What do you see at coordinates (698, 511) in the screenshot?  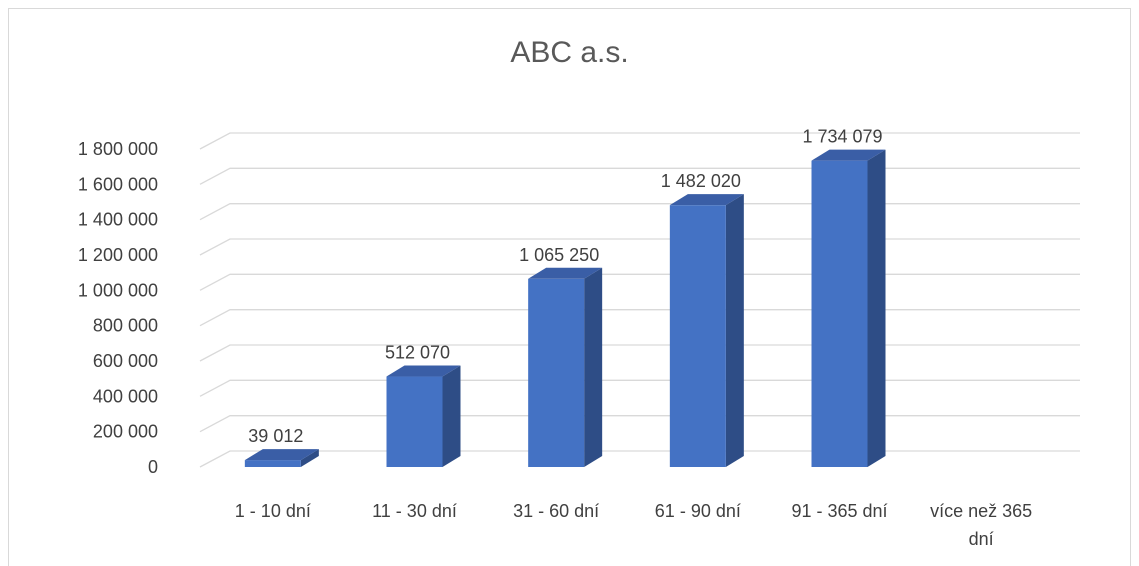 I see `category-label: 61 - 90 dní` at bounding box center [698, 511].